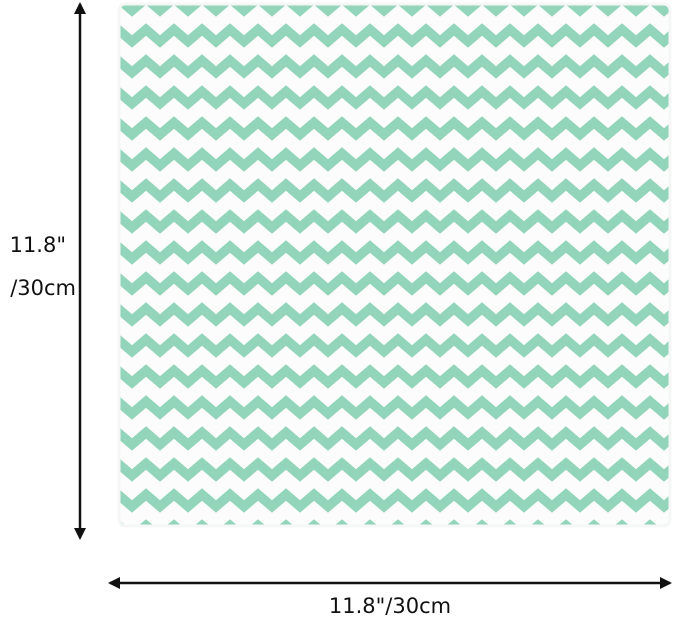 This screenshot has width=679, height=620. What do you see at coordinates (38, 245) in the screenshot?
I see `height-label: 11.8"` at bounding box center [38, 245].